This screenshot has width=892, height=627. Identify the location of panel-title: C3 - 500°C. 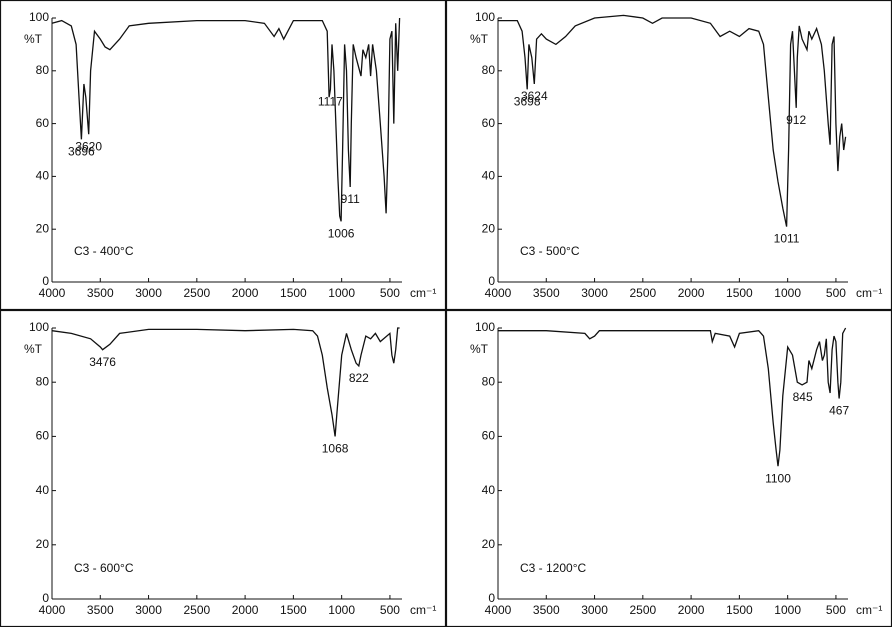
(550, 251).